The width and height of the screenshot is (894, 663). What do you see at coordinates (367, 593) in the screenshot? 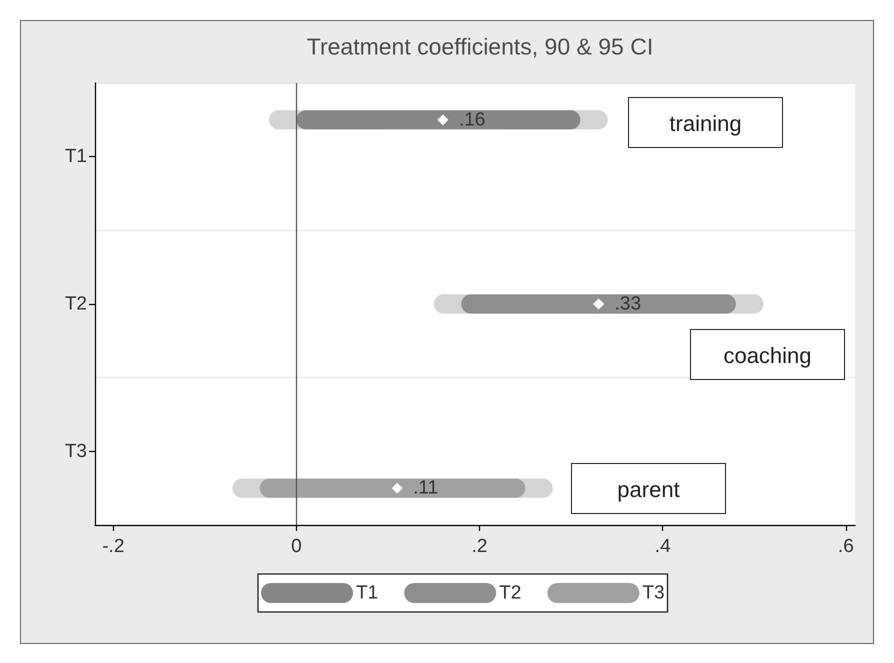
I see `legend-label: T1` at bounding box center [367, 593].